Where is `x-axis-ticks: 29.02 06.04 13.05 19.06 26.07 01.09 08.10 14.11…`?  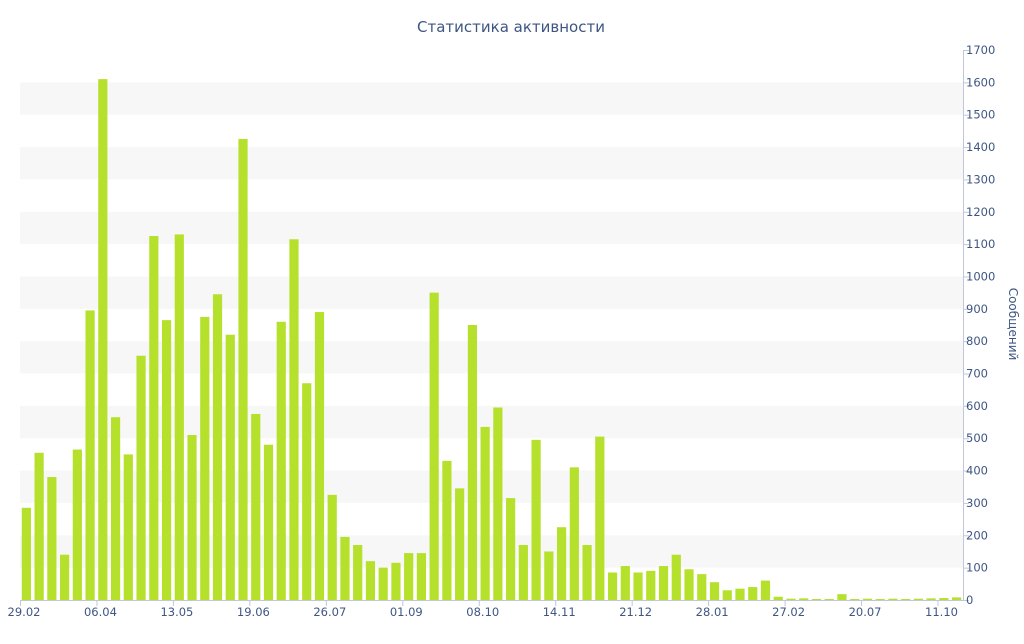
x-axis-ticks: 29.02 06.04 13.05 19.06 26.07 01.09 08.10 14.11… is located at coordinates (483, 609).